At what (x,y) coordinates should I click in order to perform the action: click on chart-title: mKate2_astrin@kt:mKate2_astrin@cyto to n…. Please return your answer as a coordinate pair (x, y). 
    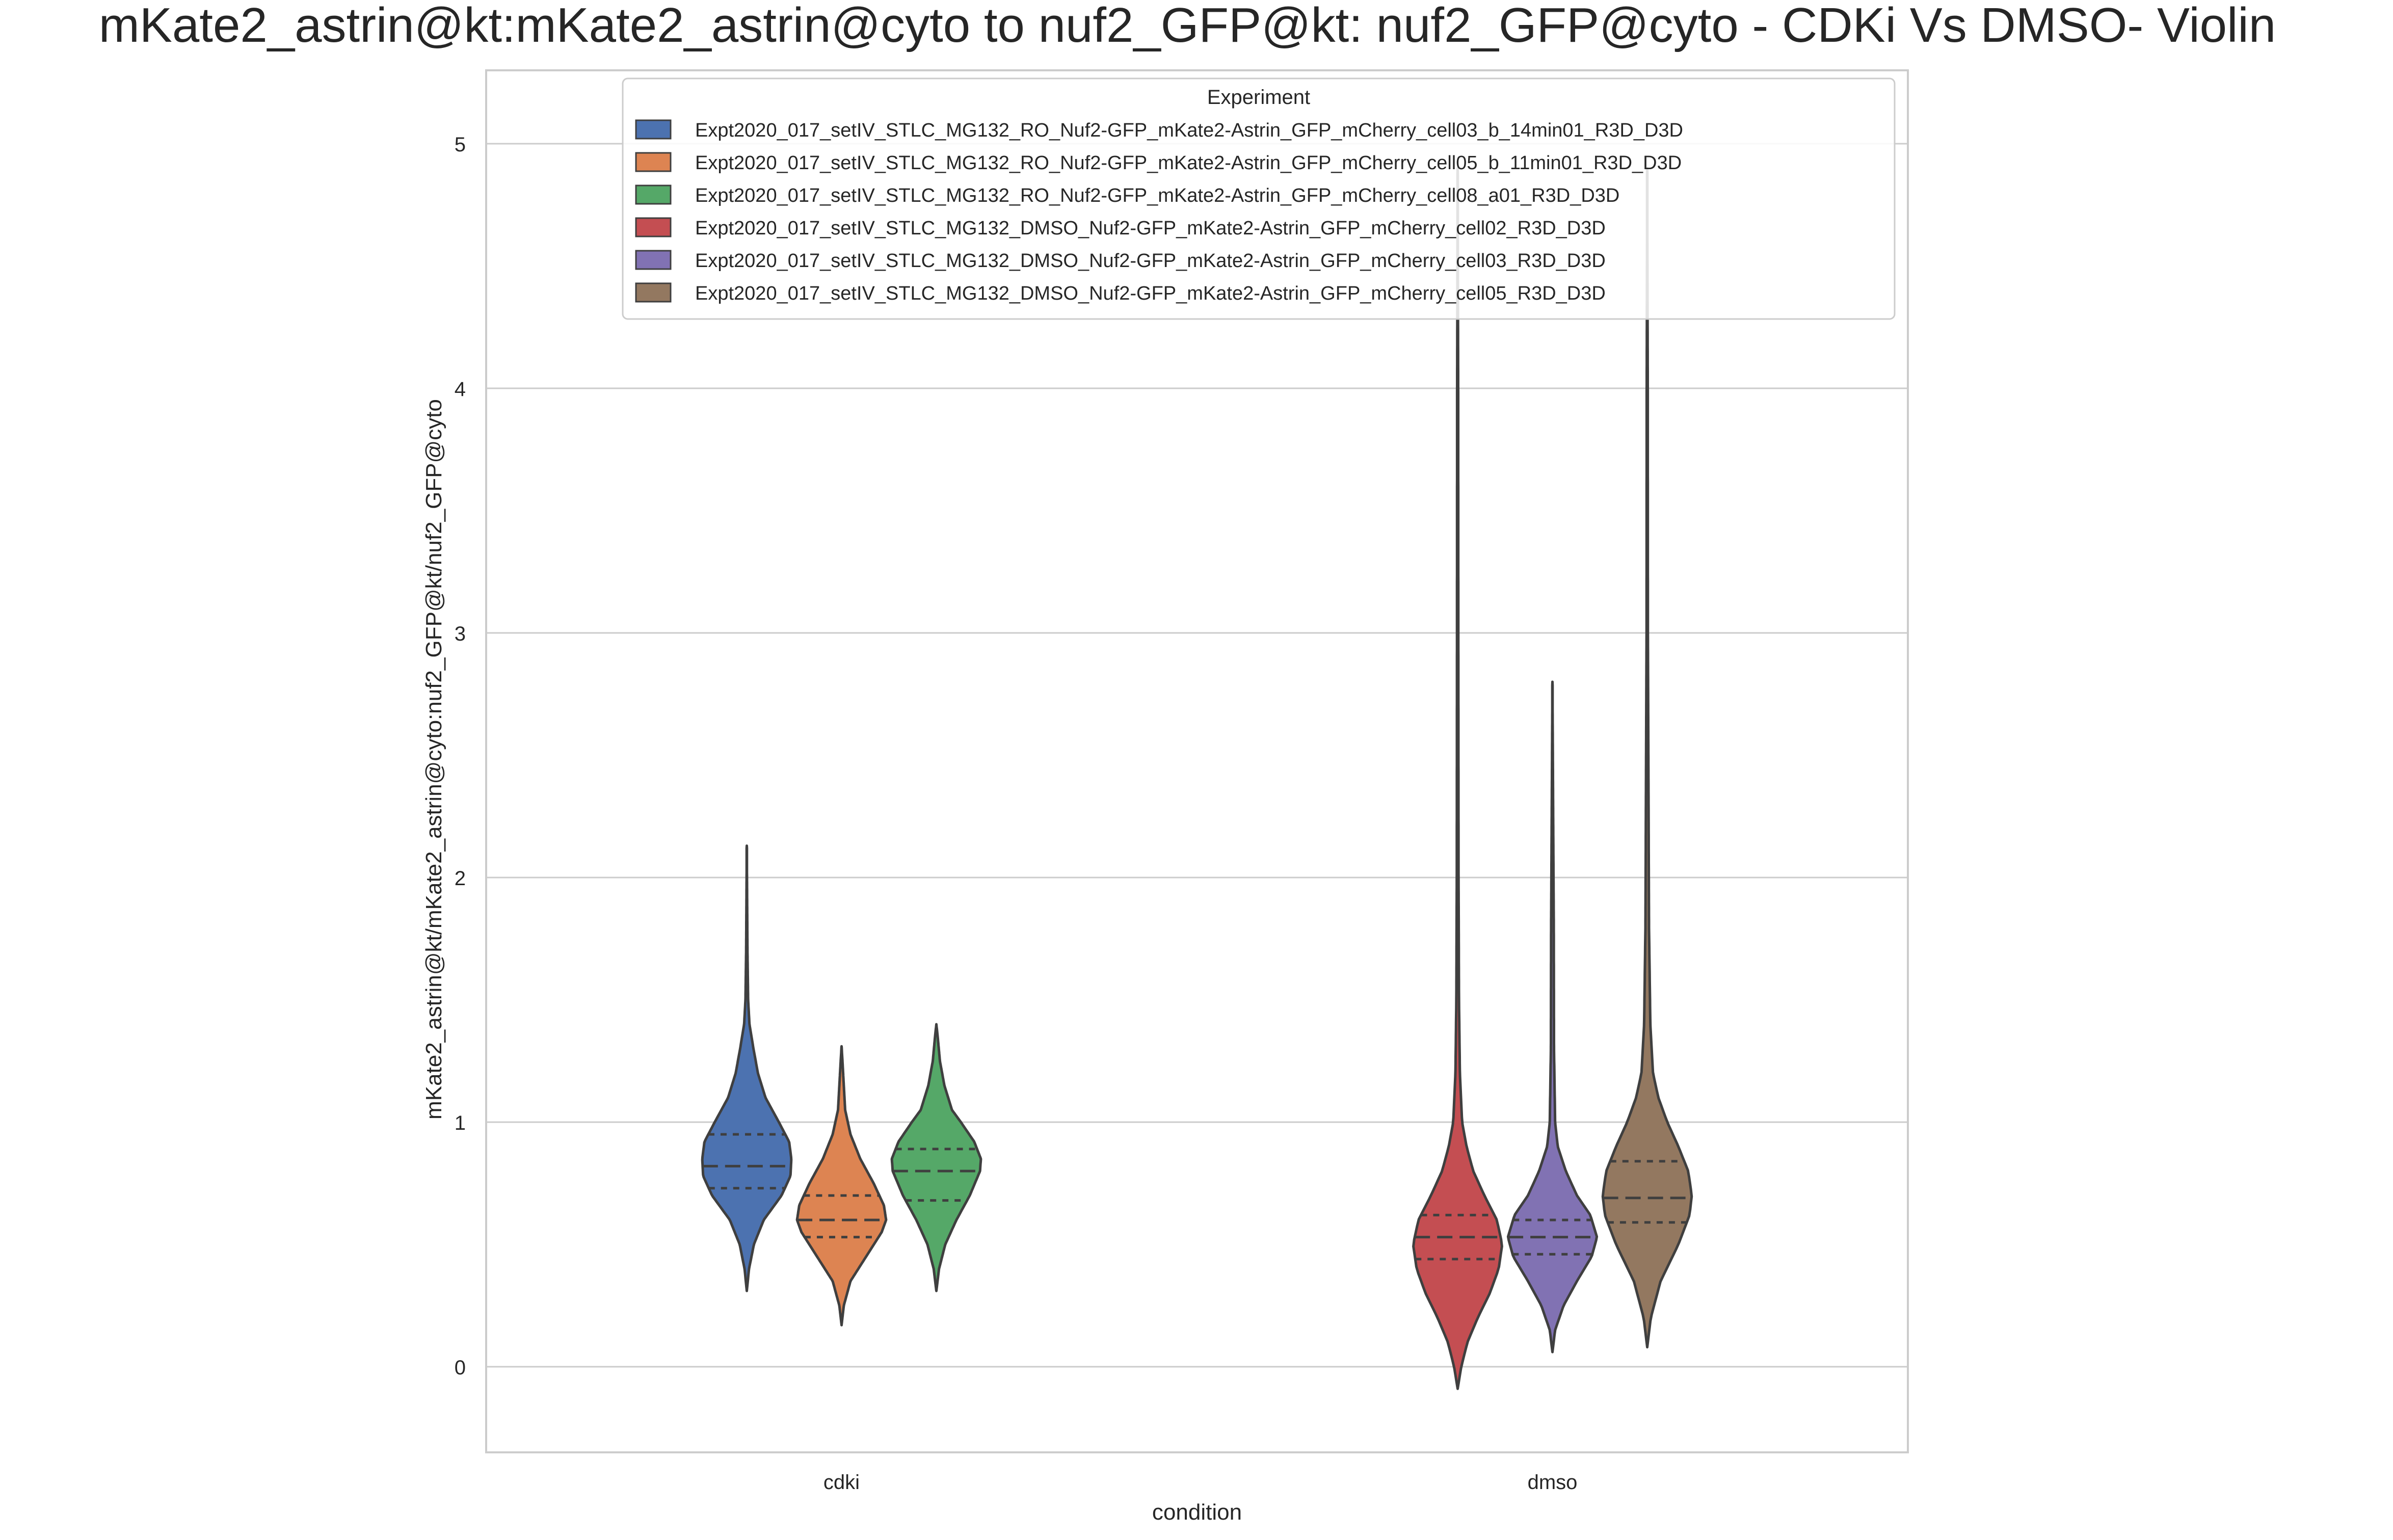
    Looking at the image, I should click on (1187, 26).